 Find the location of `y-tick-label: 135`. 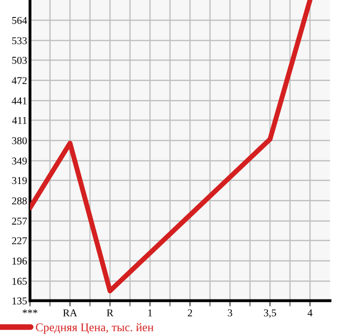

y-tick-label: 135 is located at coordinates (19, 300).